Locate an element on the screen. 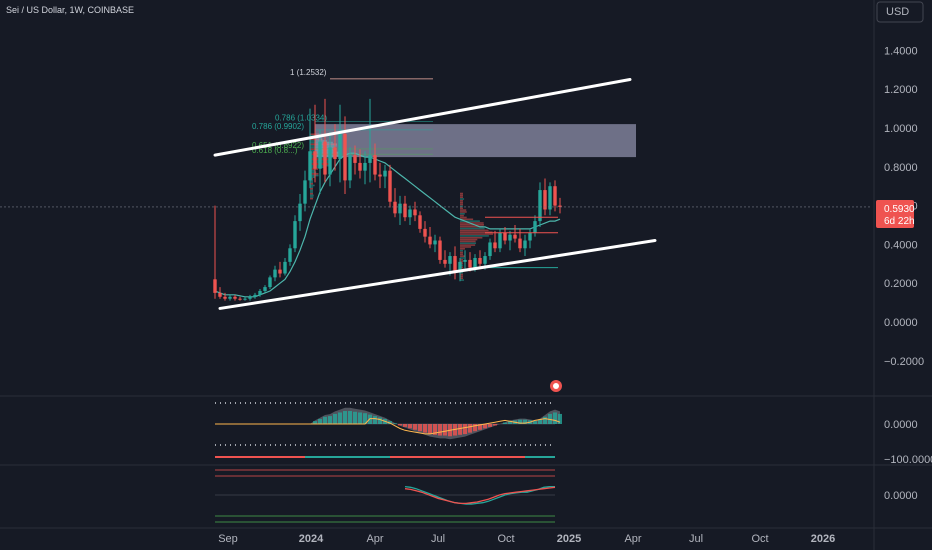 The width and height of the screenshot is (932, 550). signal-line is located at coordinates (388, 426).